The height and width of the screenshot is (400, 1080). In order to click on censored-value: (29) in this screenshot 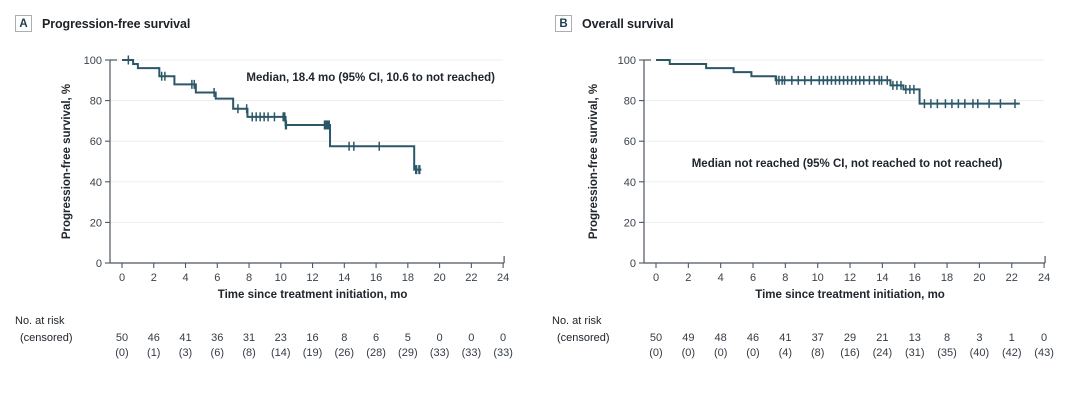, I will do `click(408, 353)`.